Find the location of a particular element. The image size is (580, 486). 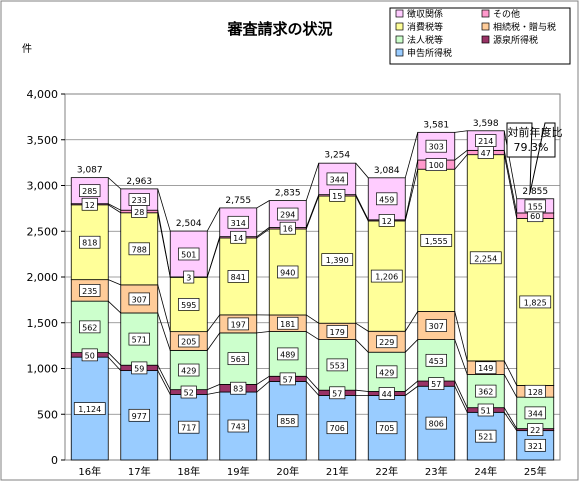

y-tick-label: 4,000 is located at coordinates (43, 94).